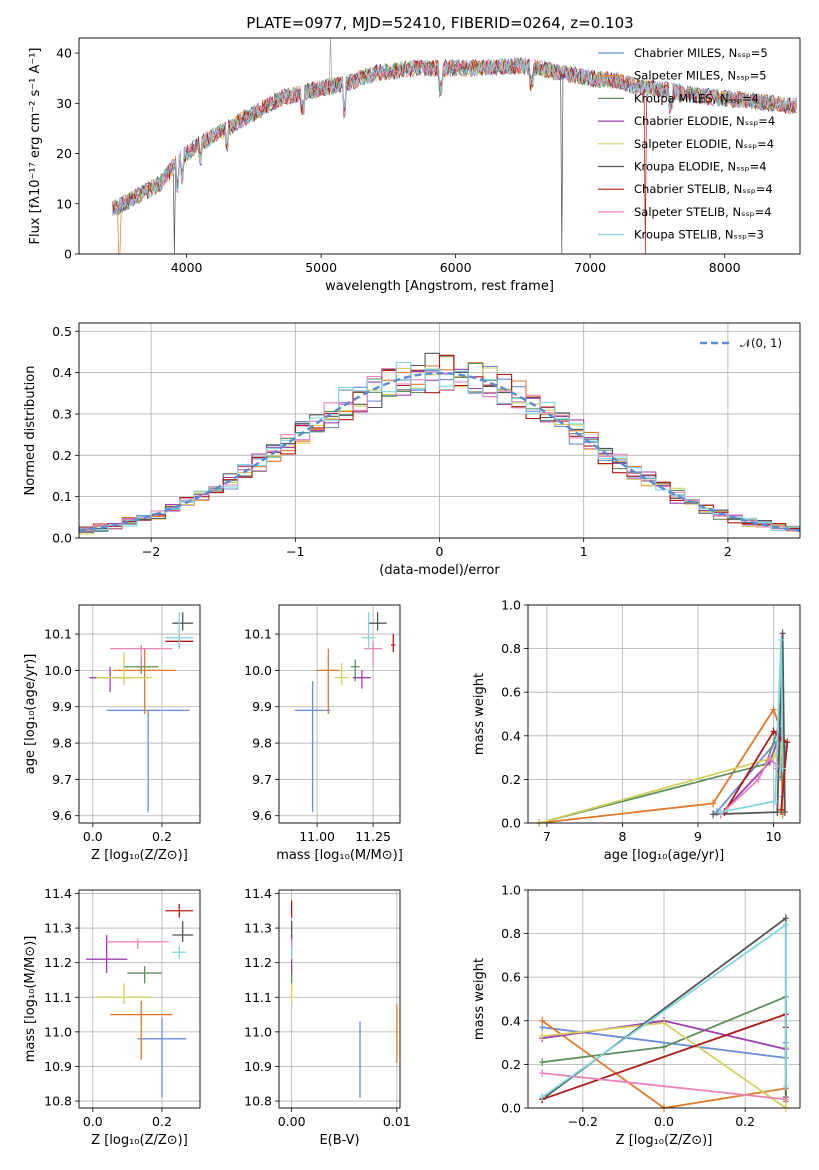 Image resolution: width=819 pixels, height=1170 pixels. Describe the element at coordinates (703, 189) in the screenshot. I see `legend-entry: Chabrier STELIB, Nₛₛₚ=4` at that location.